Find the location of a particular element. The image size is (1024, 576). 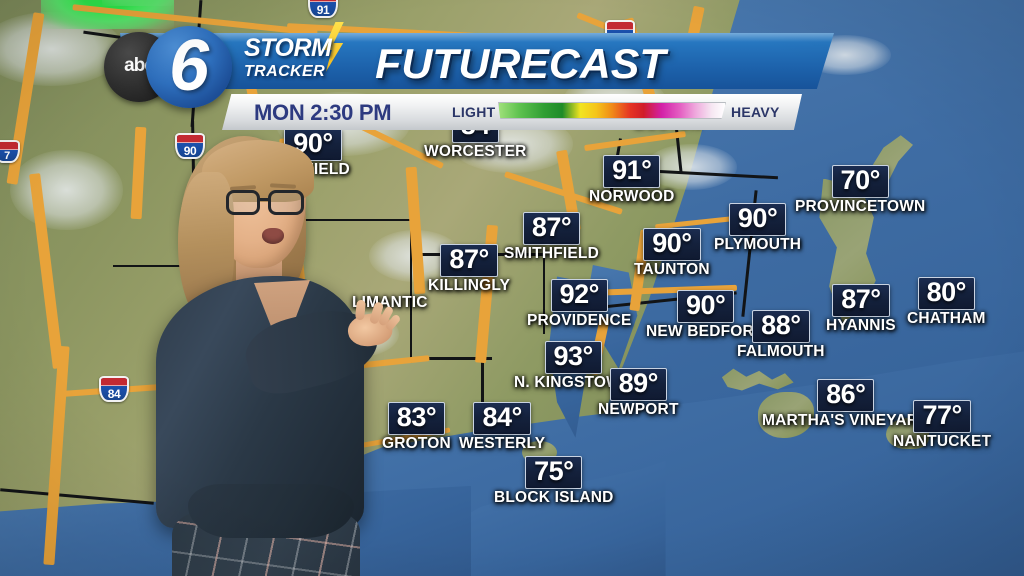

city-name: TAUNTON is located at coordinates (672, 269).